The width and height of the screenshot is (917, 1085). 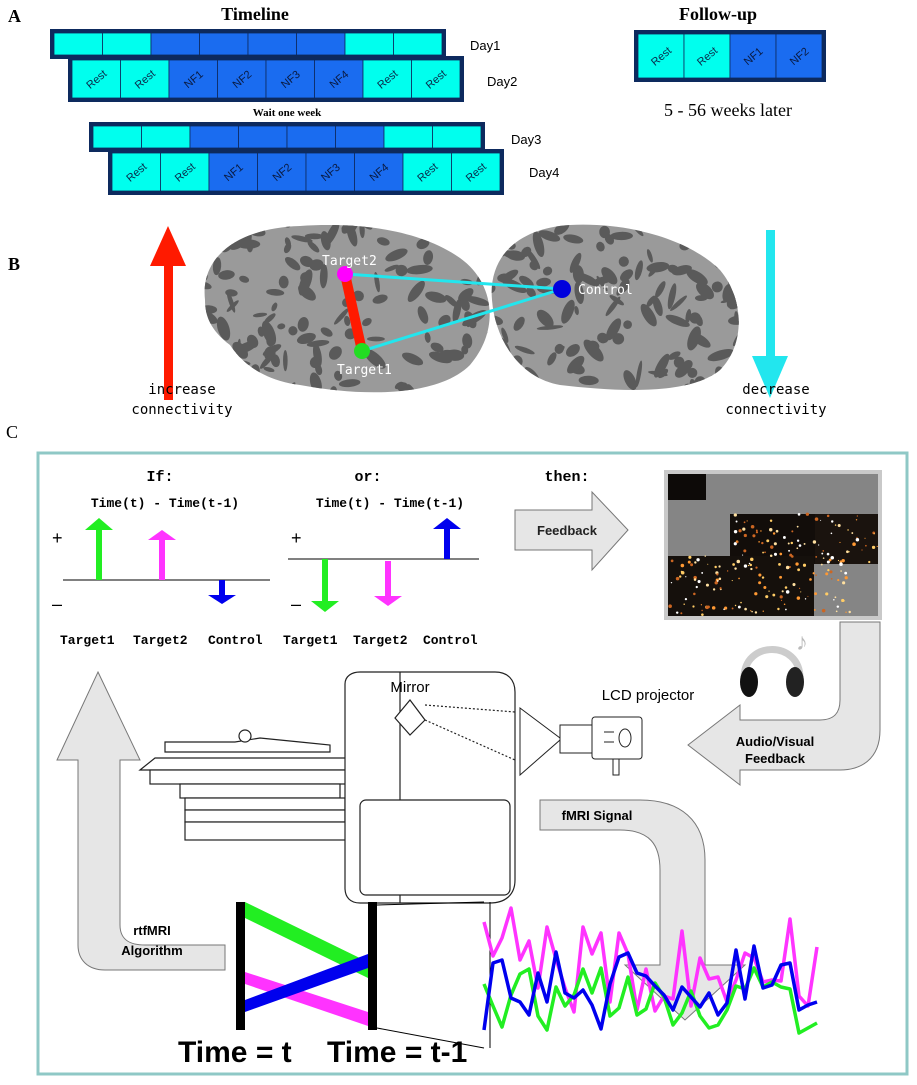 I want to click on av-feedback-label-2: Feedback, so click(x=775, y=758).